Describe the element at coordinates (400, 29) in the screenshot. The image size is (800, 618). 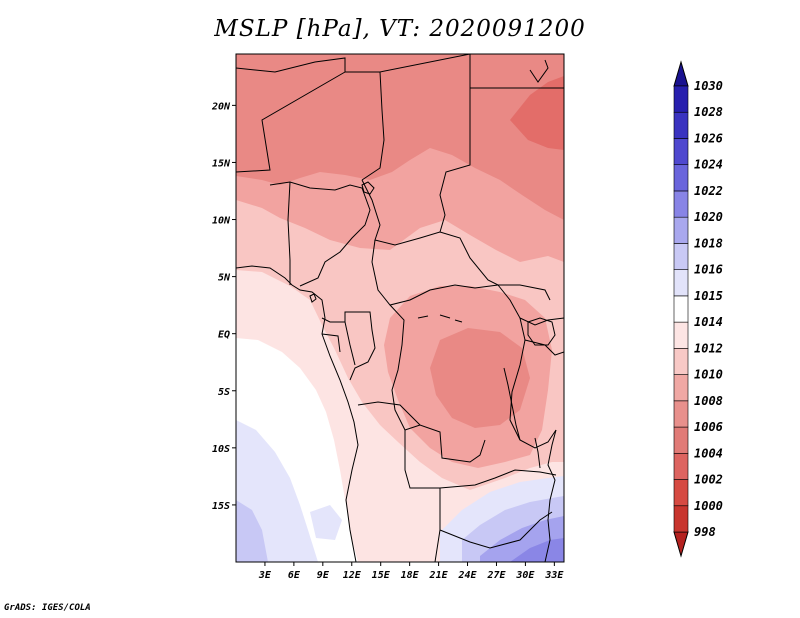
I see `map-title: MSLP [hPa], VT: 2020091200` at that location.